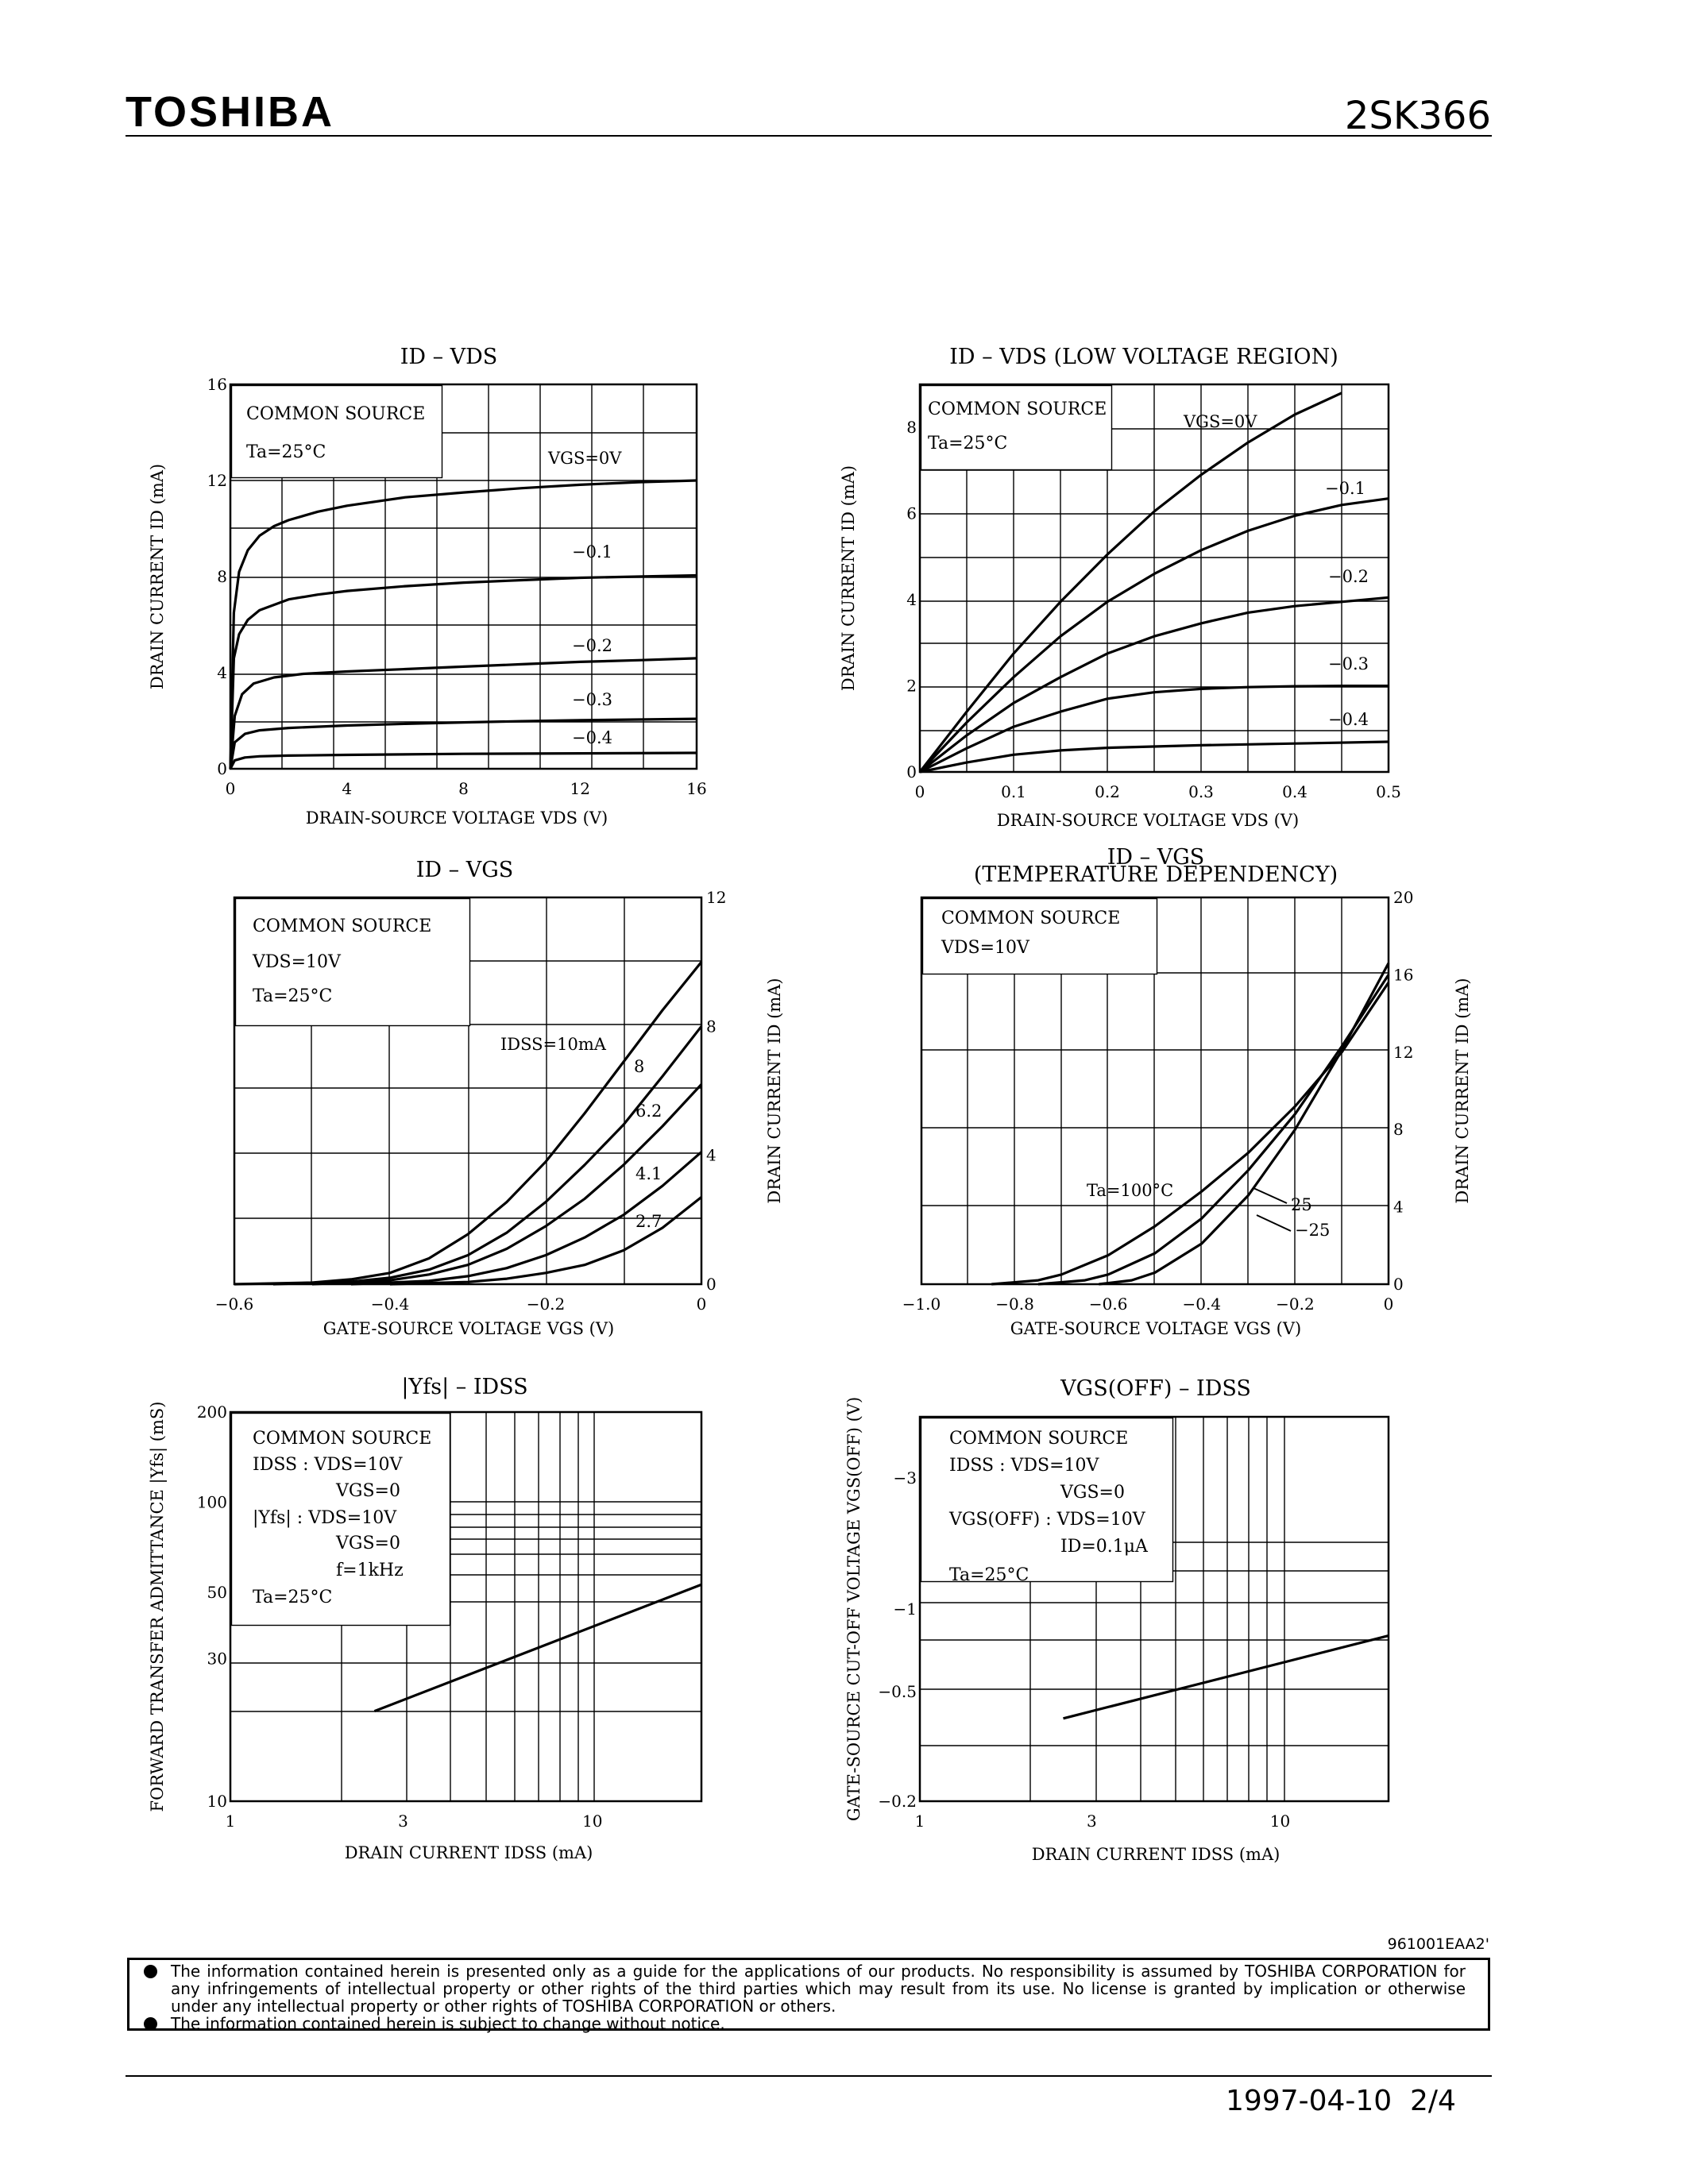 This screenshot has width=1688, height=2184. I want to click on series-label: −0.2, so click(592, 645).